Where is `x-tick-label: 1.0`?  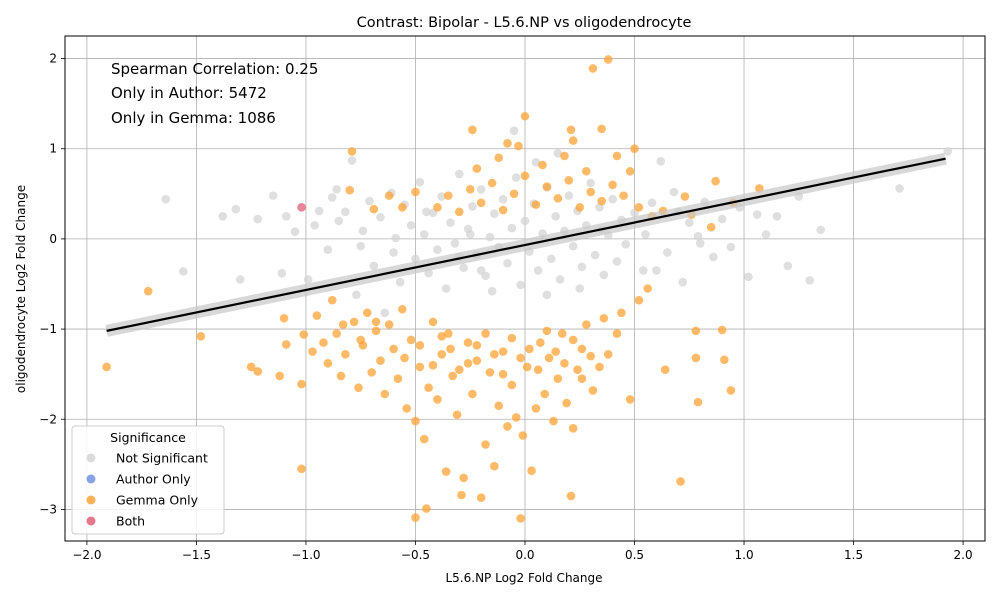
x-tick-label: 1.0 is located at coordinates (744, 555).